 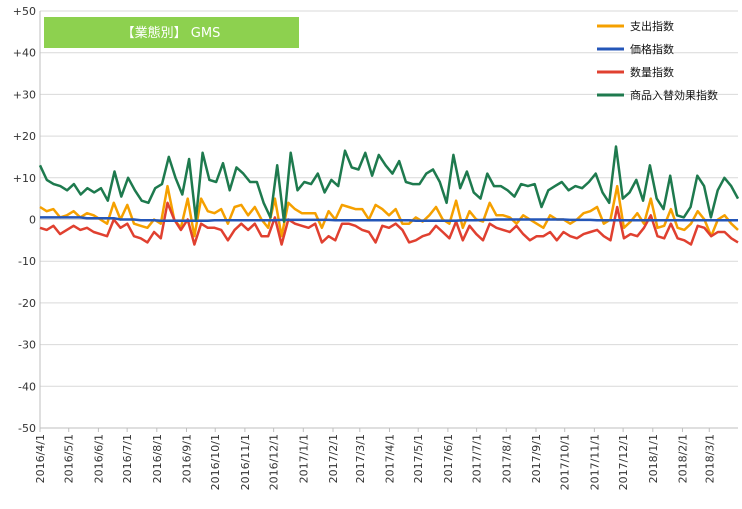 What do you see at coordinates (709, 458) in the screenshot?
I see `x-tick-label: 2018/3/1` at bounding box center [709, 458].